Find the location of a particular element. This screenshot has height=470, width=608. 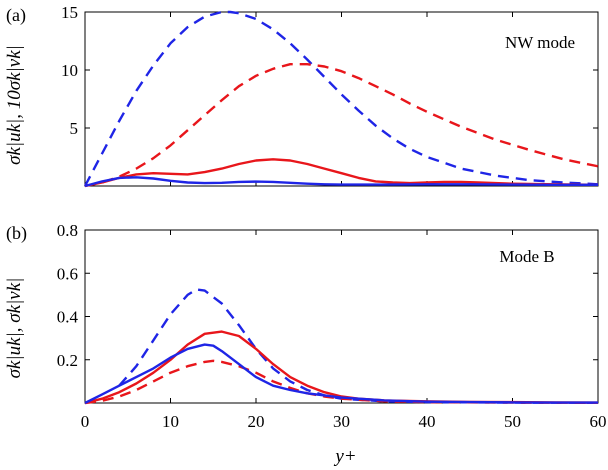

y-axis-title: σk|uk|, σk|vk| is located at coordinates (14, 328).